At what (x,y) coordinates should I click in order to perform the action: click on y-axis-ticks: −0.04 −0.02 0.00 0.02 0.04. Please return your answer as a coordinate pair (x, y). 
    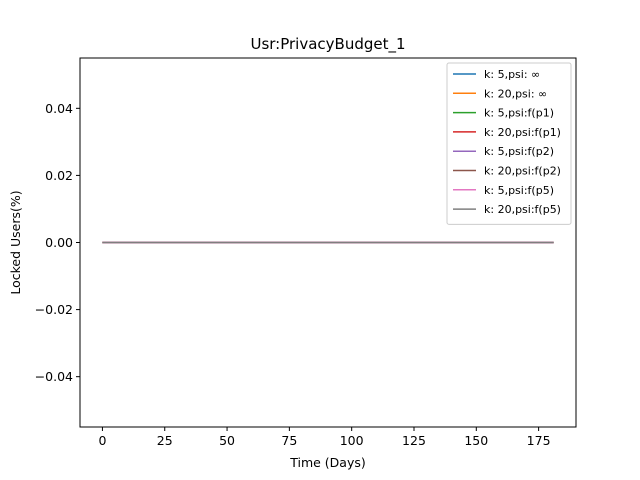
    Looking at the image, I should click on (57, 242).